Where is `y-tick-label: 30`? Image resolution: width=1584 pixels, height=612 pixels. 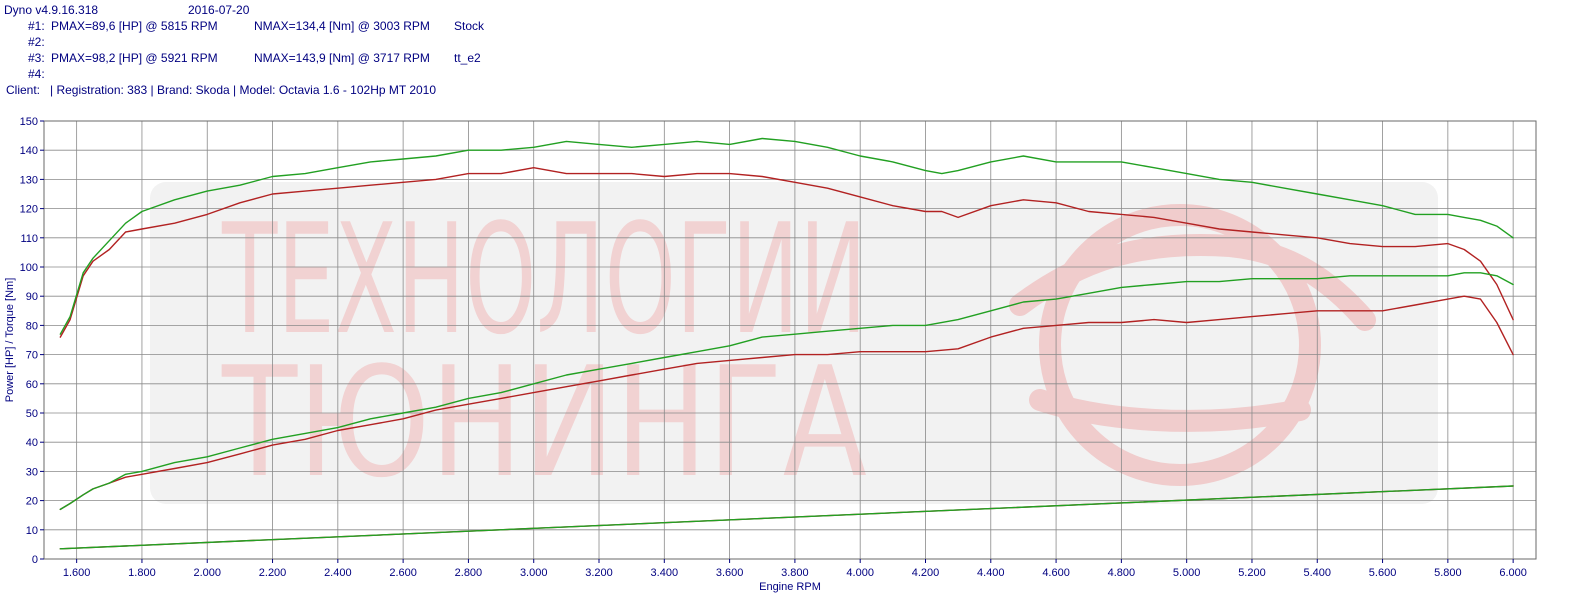 y-tick-label: 30 is located at coordinates (32, 472).